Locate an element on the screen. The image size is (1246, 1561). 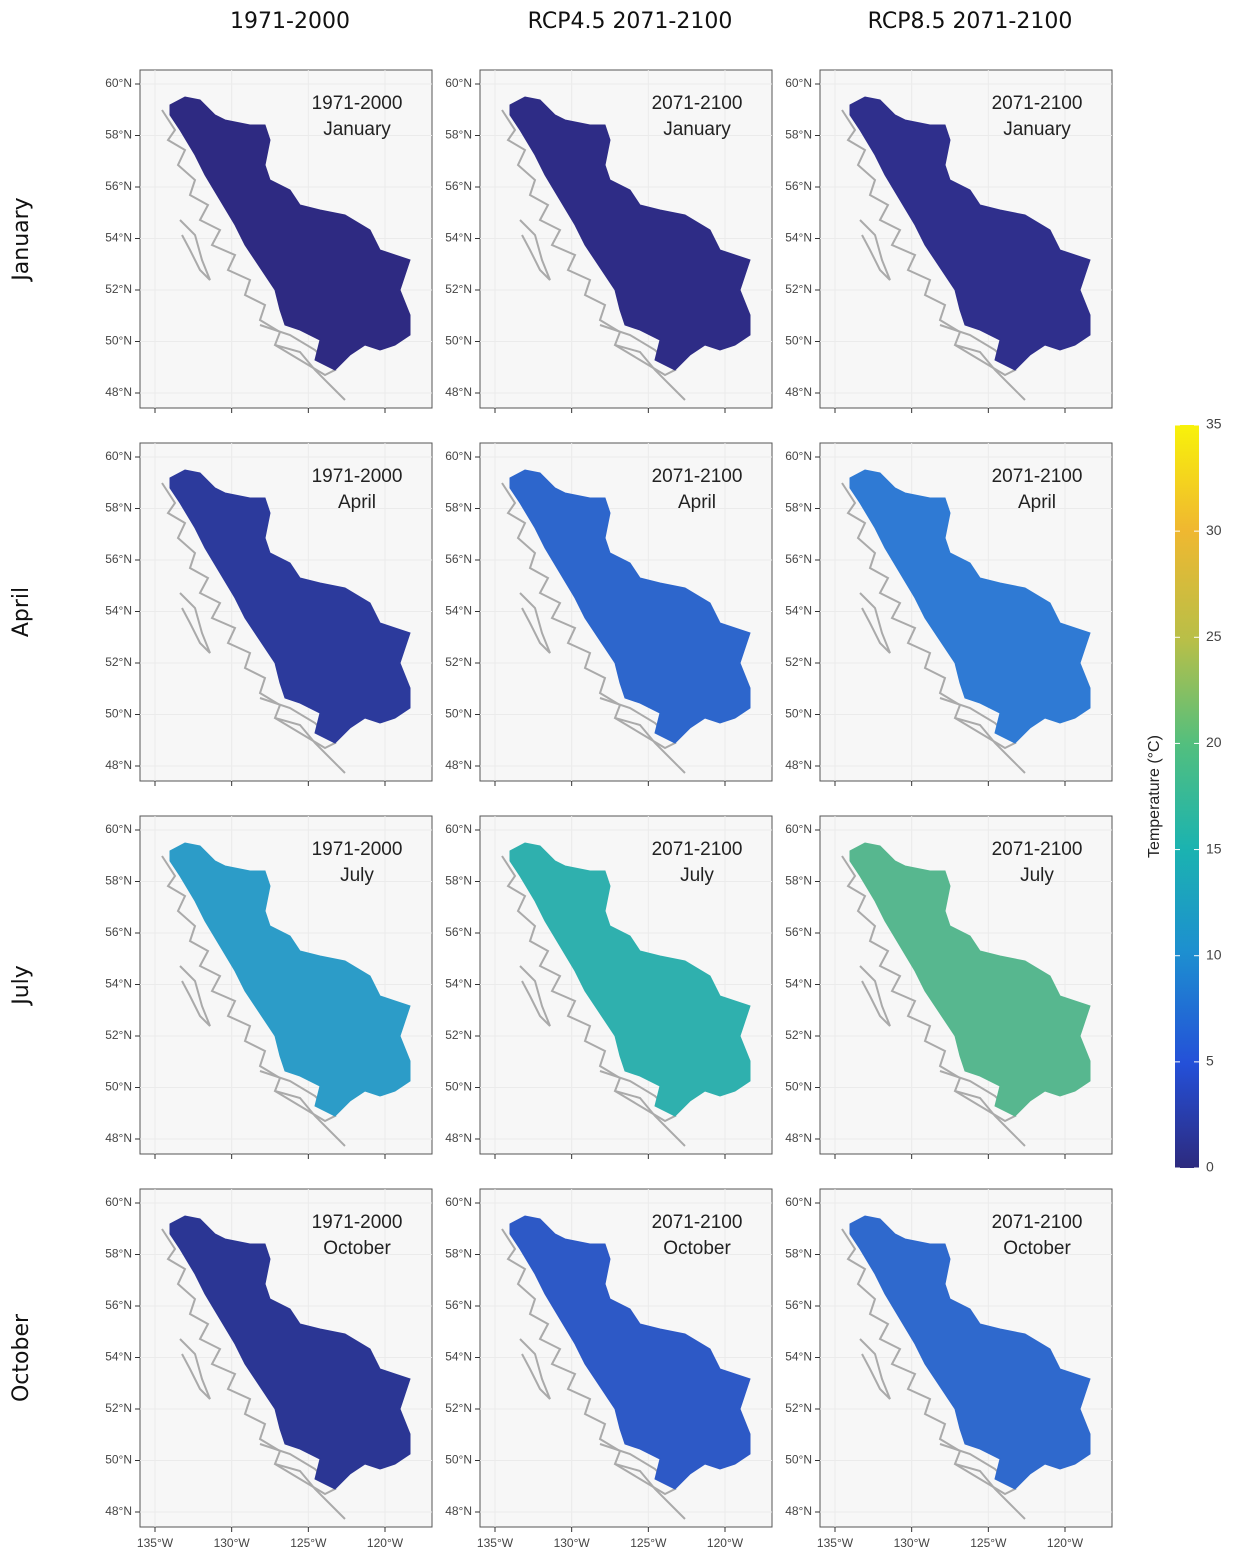
colorbar-tick-label: 15 is located at coordinates (1214, 848).